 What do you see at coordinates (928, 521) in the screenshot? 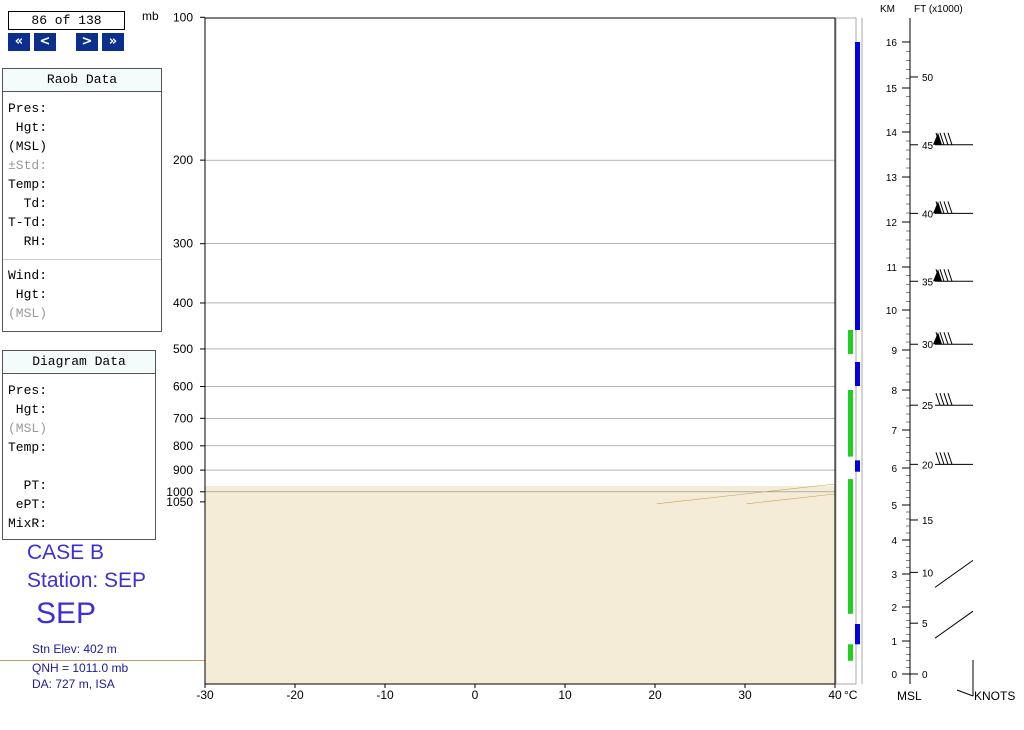
I see `ft-tick-label: 15` at bounding box center [928, 521].